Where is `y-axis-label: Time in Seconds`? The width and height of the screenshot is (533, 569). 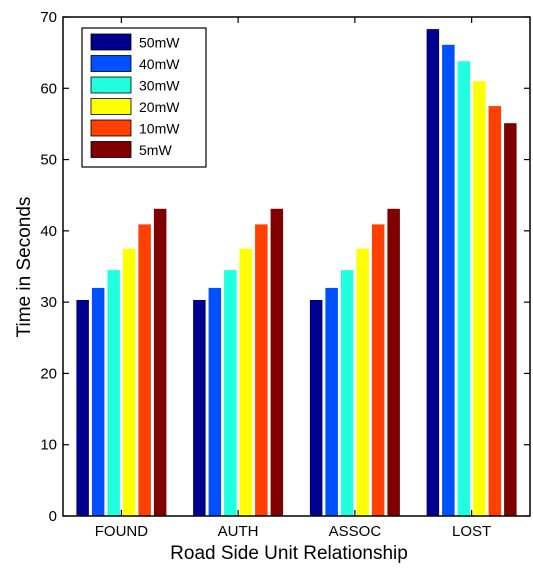 y-axis-label: Time in Seconds is located at coordinates (24, 267).